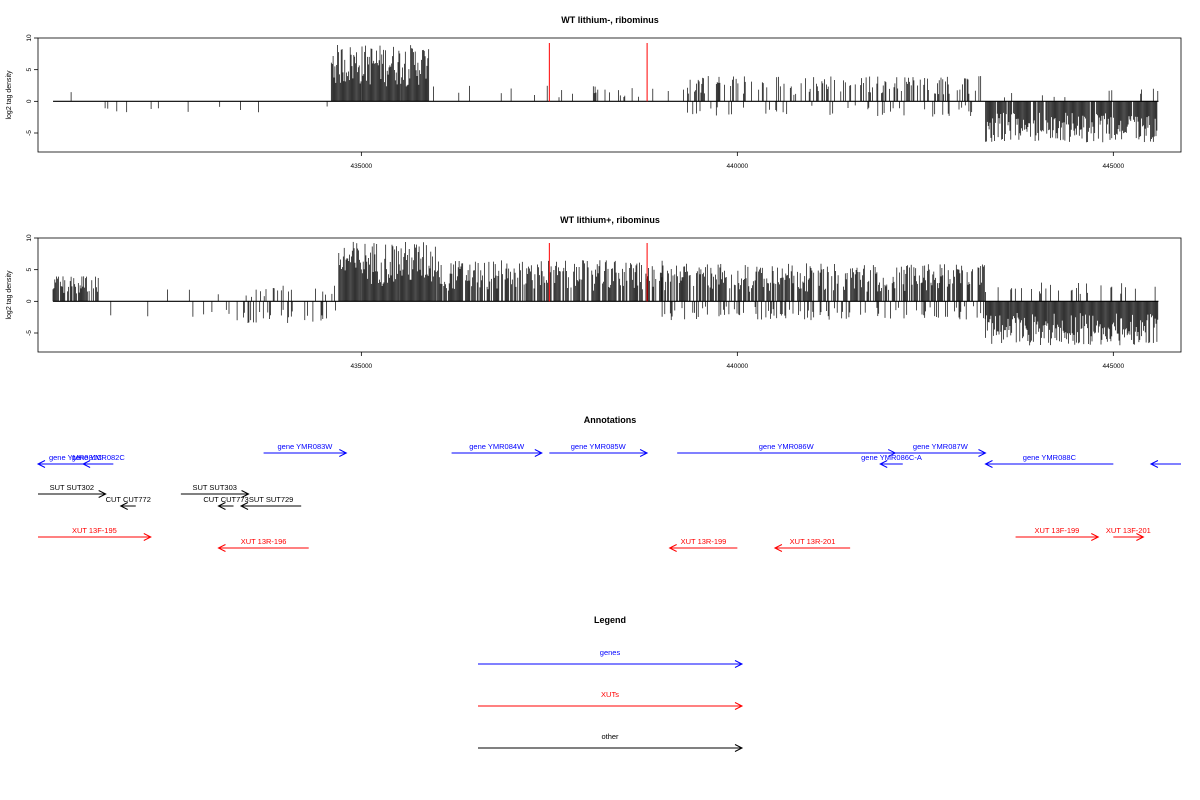  What do you see at coordinates (599, 446) in the screenshot?
I see `feature-label: gene YMR085W` at bounding box center [599, 446].